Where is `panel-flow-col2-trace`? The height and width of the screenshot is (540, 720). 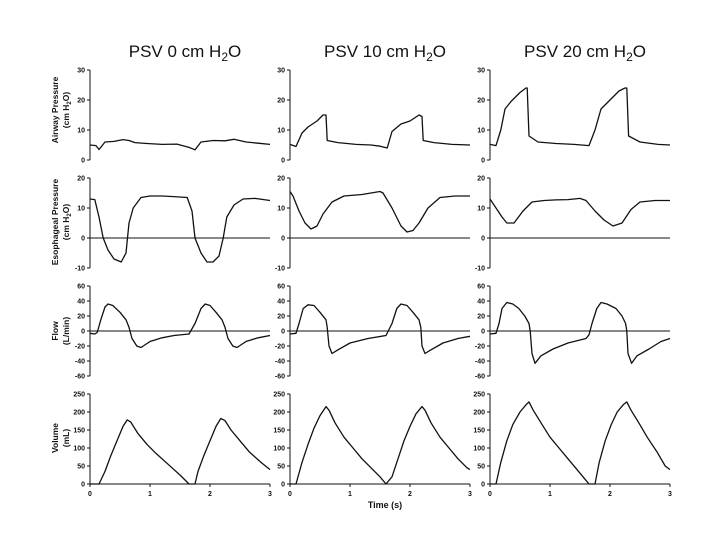
panel-flow-col2-trace is located at coordinates (580, 332).